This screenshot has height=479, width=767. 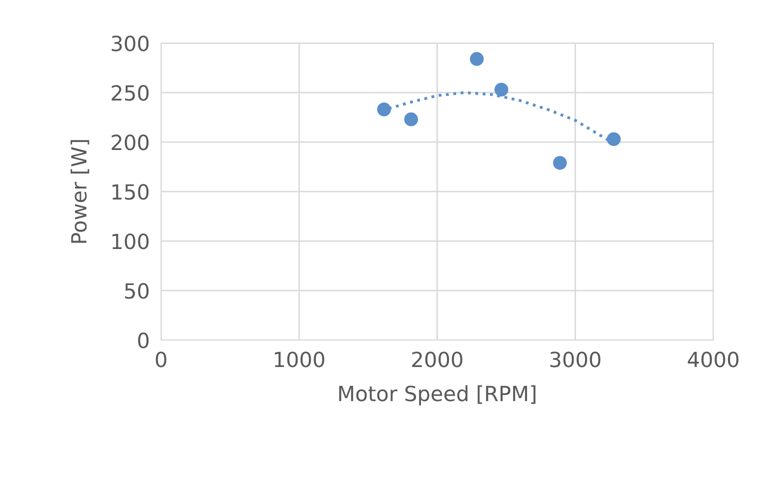 What do you see at coordinates (143, 340) in the screenshot?
I see `y-tick-label: 0` at bounding box center [143, 340].